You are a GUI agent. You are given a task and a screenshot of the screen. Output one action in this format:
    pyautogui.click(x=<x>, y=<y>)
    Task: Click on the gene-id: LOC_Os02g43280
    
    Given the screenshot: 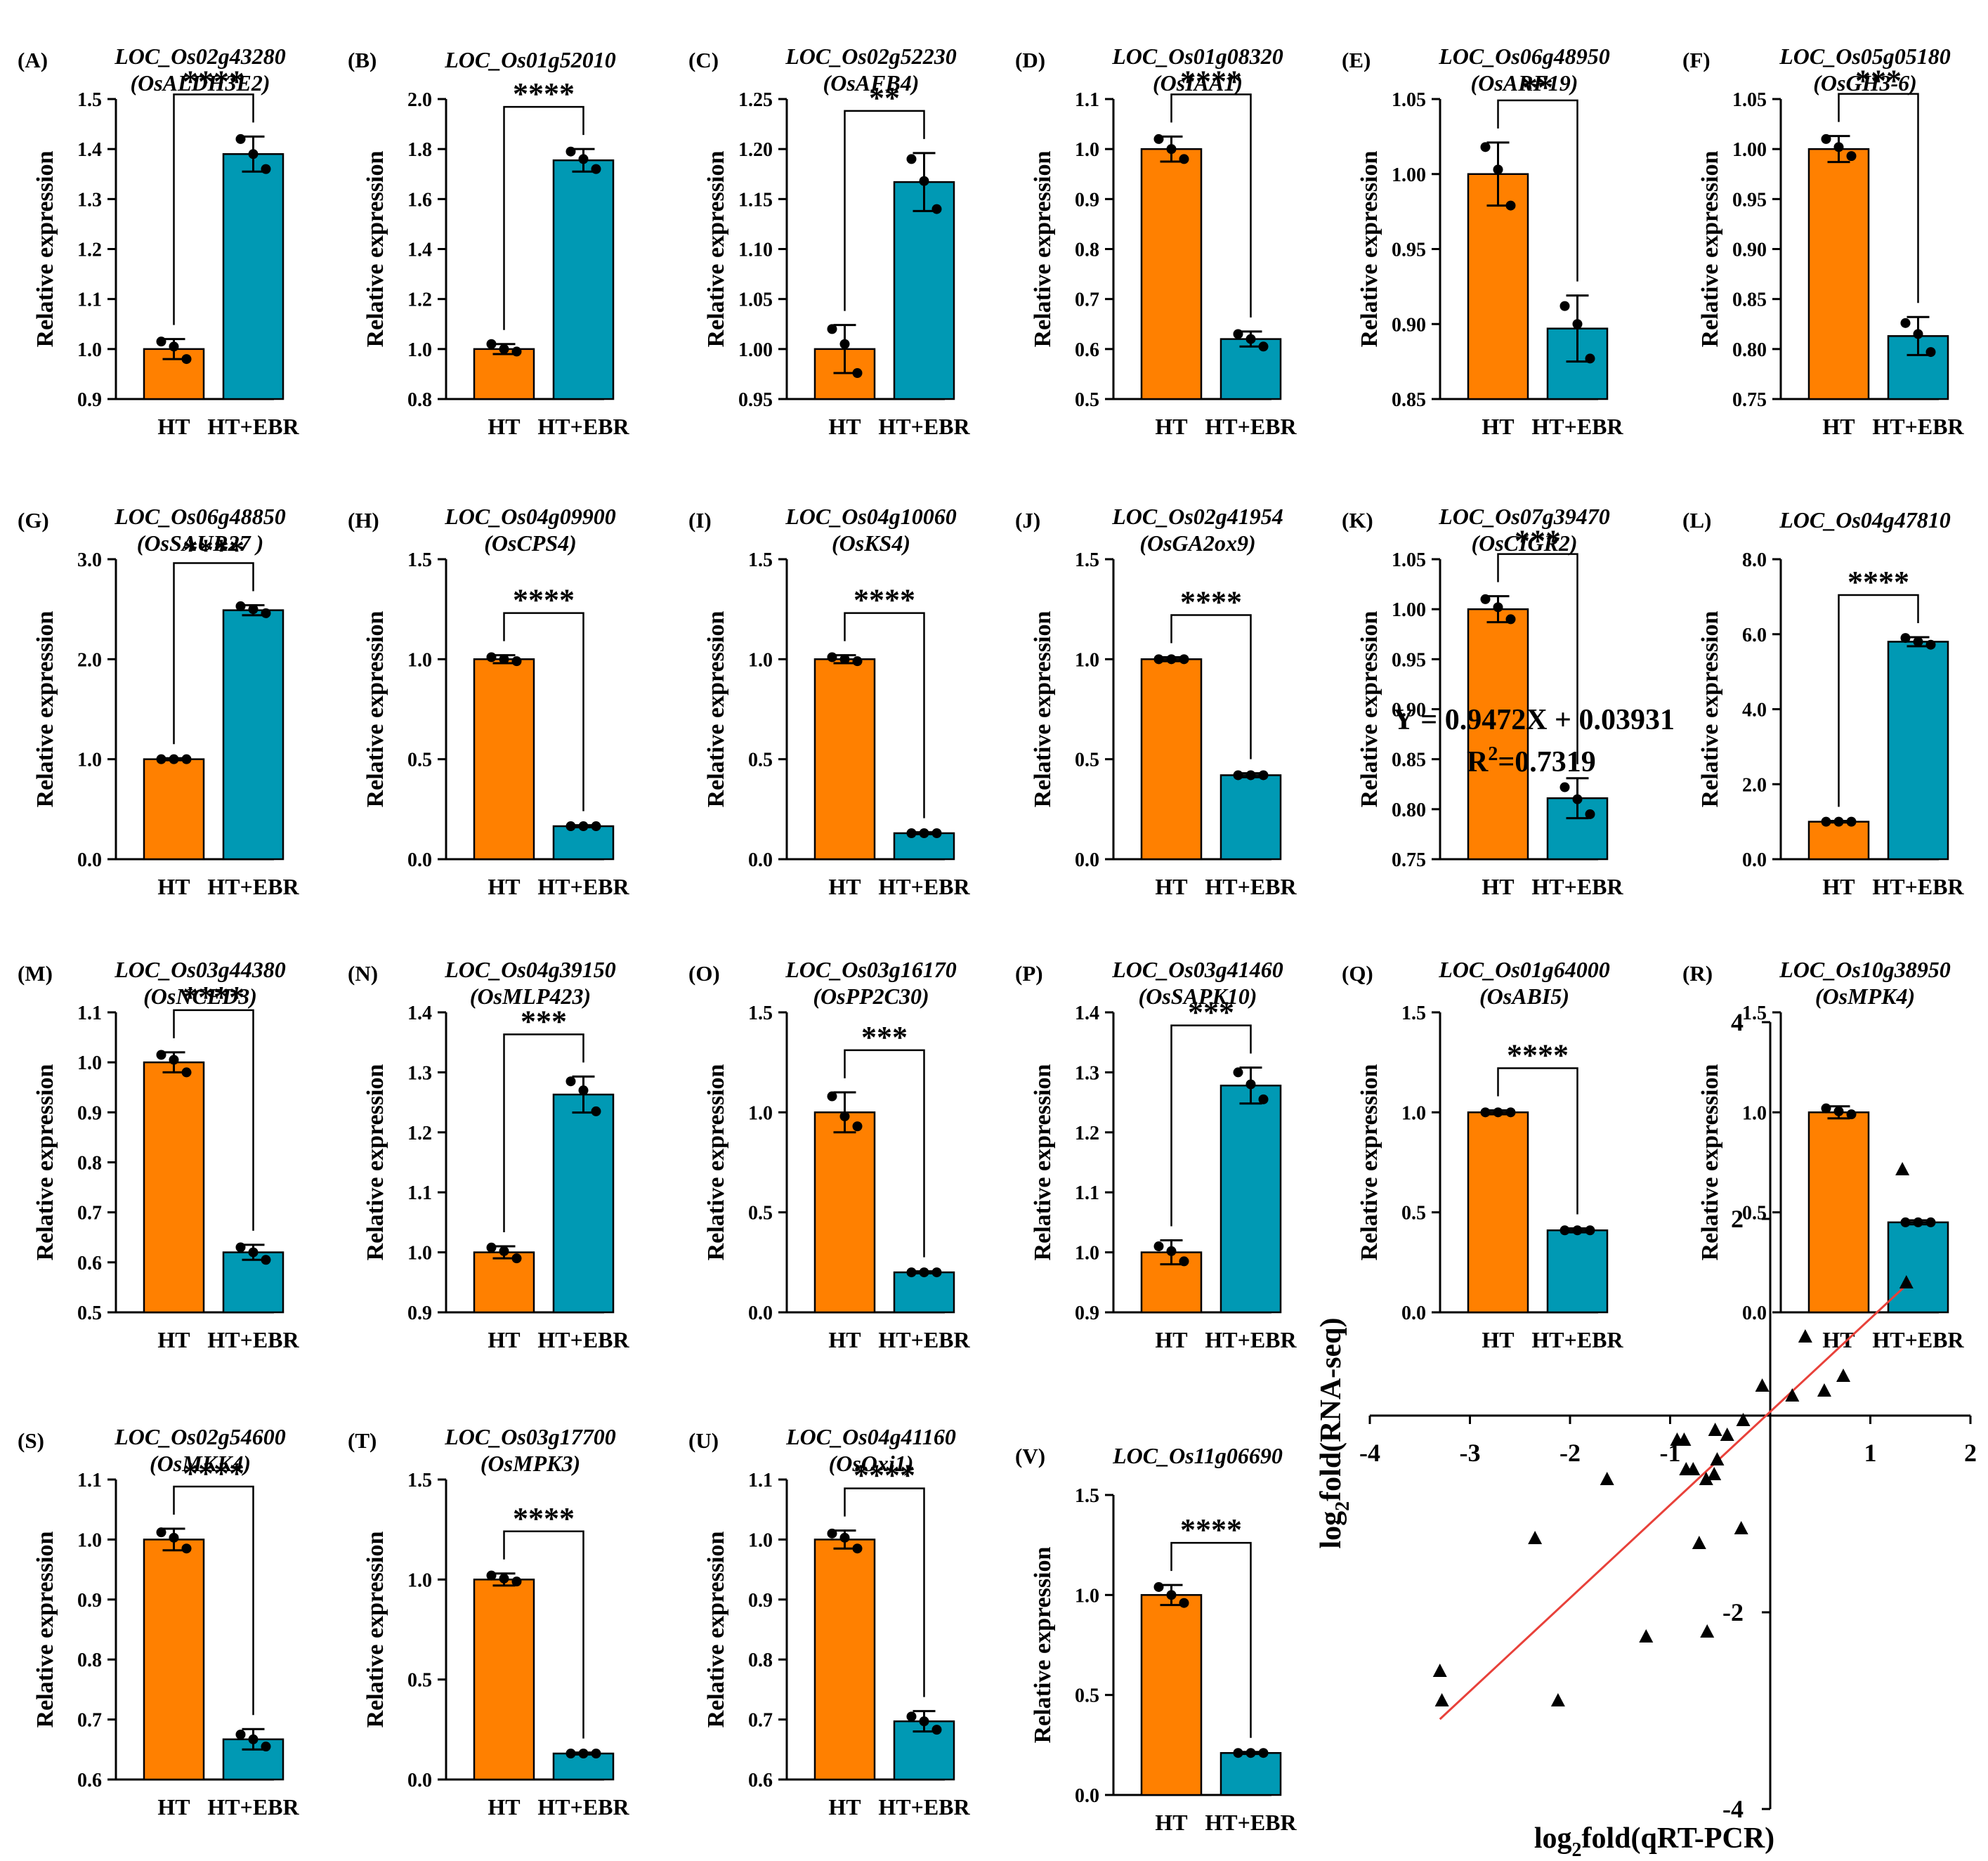 What is the action you would take?
    pyautogui.click(x=200, y=56)
    